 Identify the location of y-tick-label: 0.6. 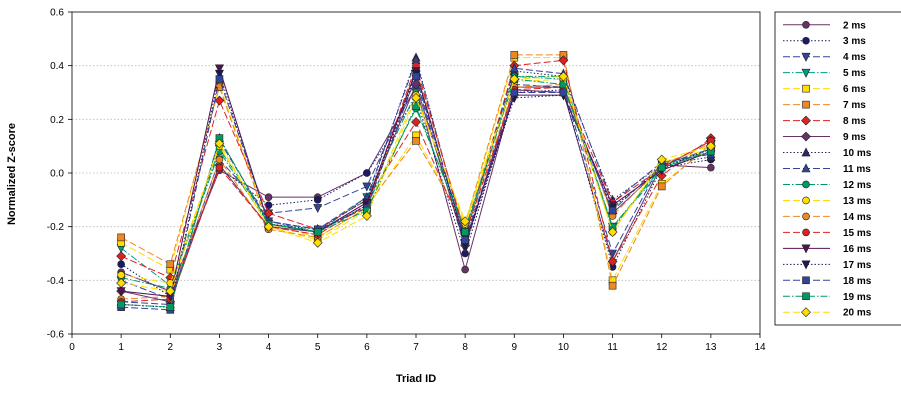
(57, 13).